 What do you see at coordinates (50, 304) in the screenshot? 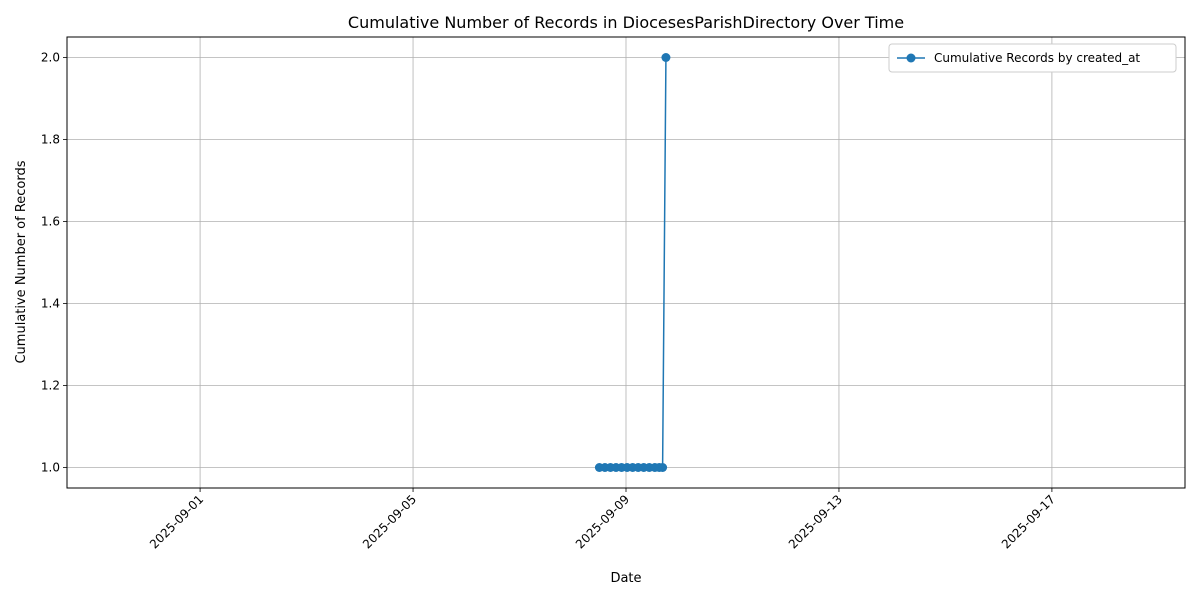
I see `y-tick-label: 1.4` at bounding box center [50, 304].